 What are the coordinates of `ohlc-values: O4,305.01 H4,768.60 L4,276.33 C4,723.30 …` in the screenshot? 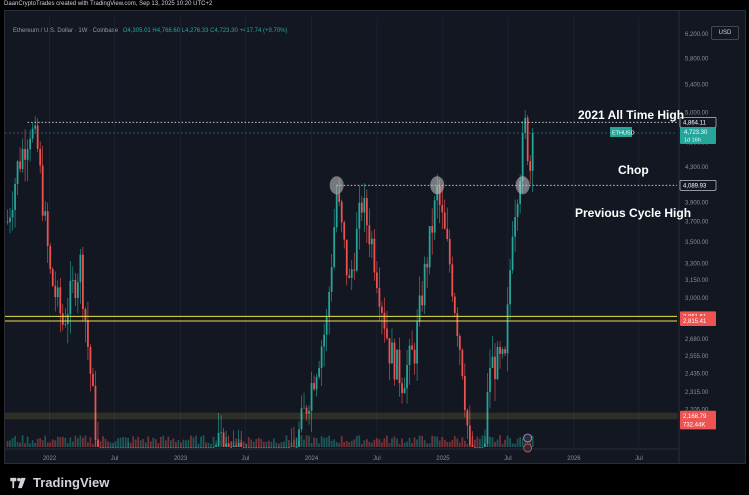 It's located at (205, 31).